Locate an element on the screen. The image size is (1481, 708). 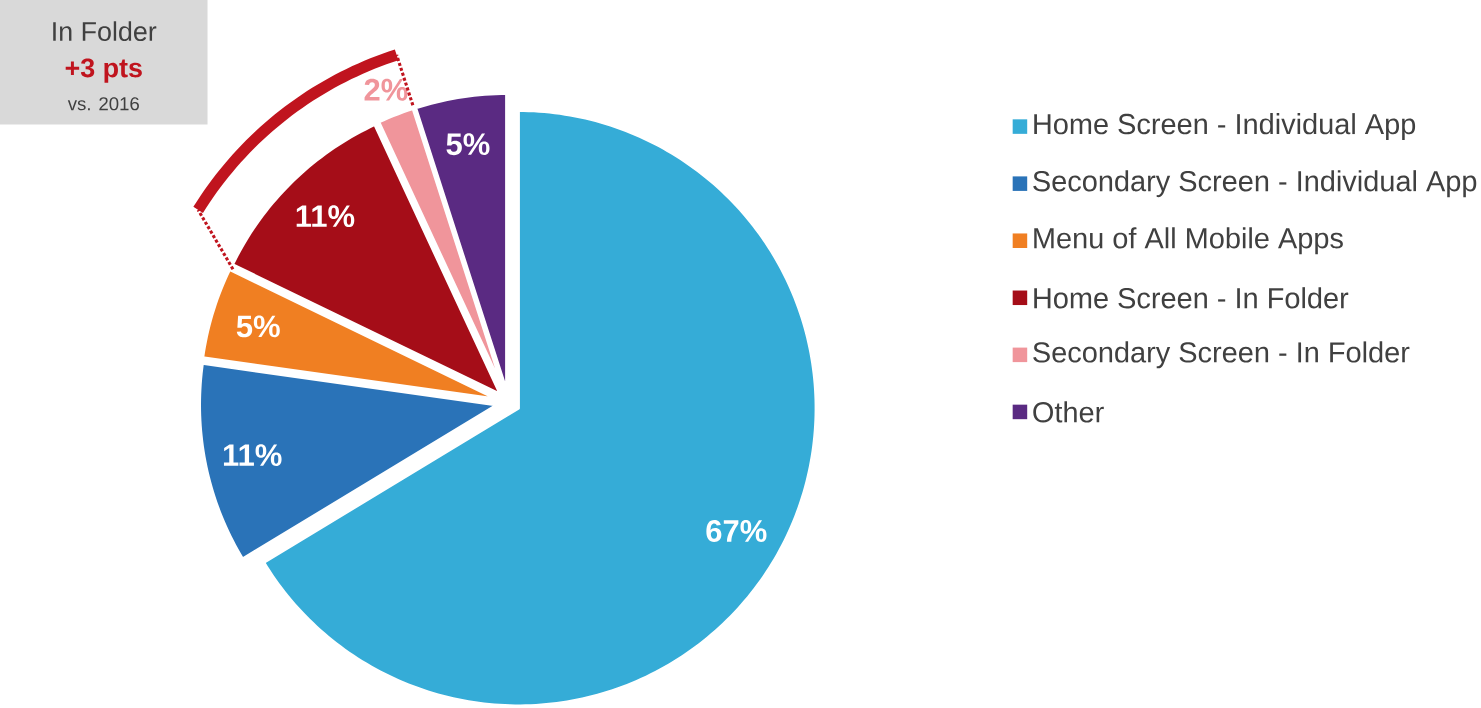
legend-label: Secondary Screen - Individual App is located at coordinates (1255, 184).